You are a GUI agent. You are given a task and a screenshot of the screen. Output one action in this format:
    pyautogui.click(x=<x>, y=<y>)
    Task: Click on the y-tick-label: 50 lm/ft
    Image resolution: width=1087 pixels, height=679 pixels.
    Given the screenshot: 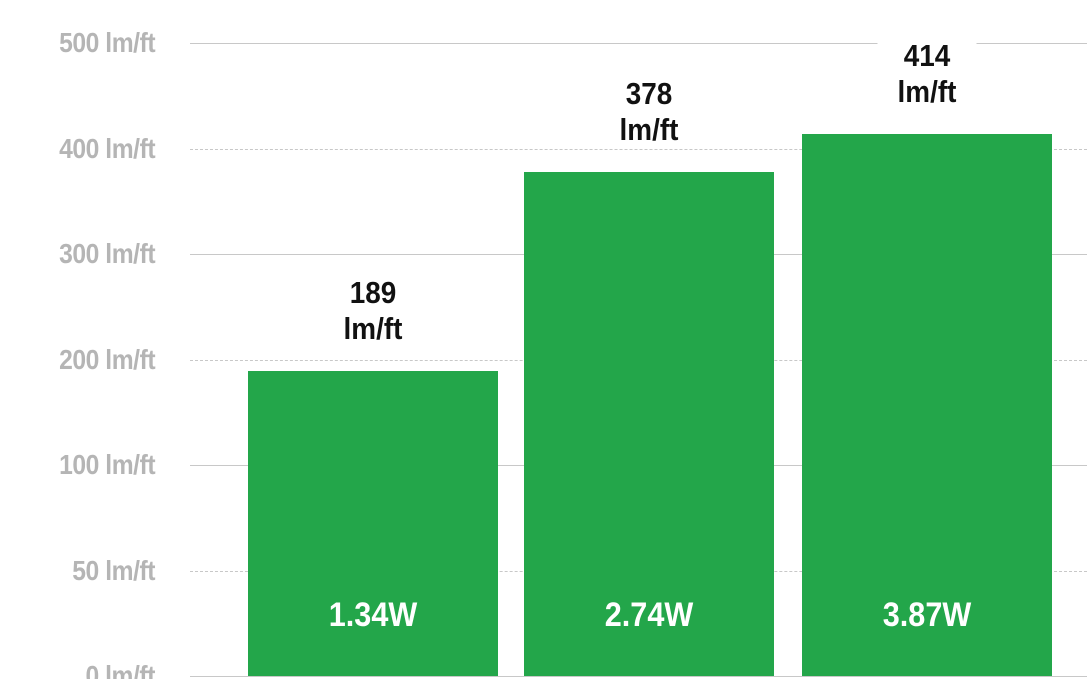 What is the action you would take?
    pyautogui.click(x=113, y=570)
    